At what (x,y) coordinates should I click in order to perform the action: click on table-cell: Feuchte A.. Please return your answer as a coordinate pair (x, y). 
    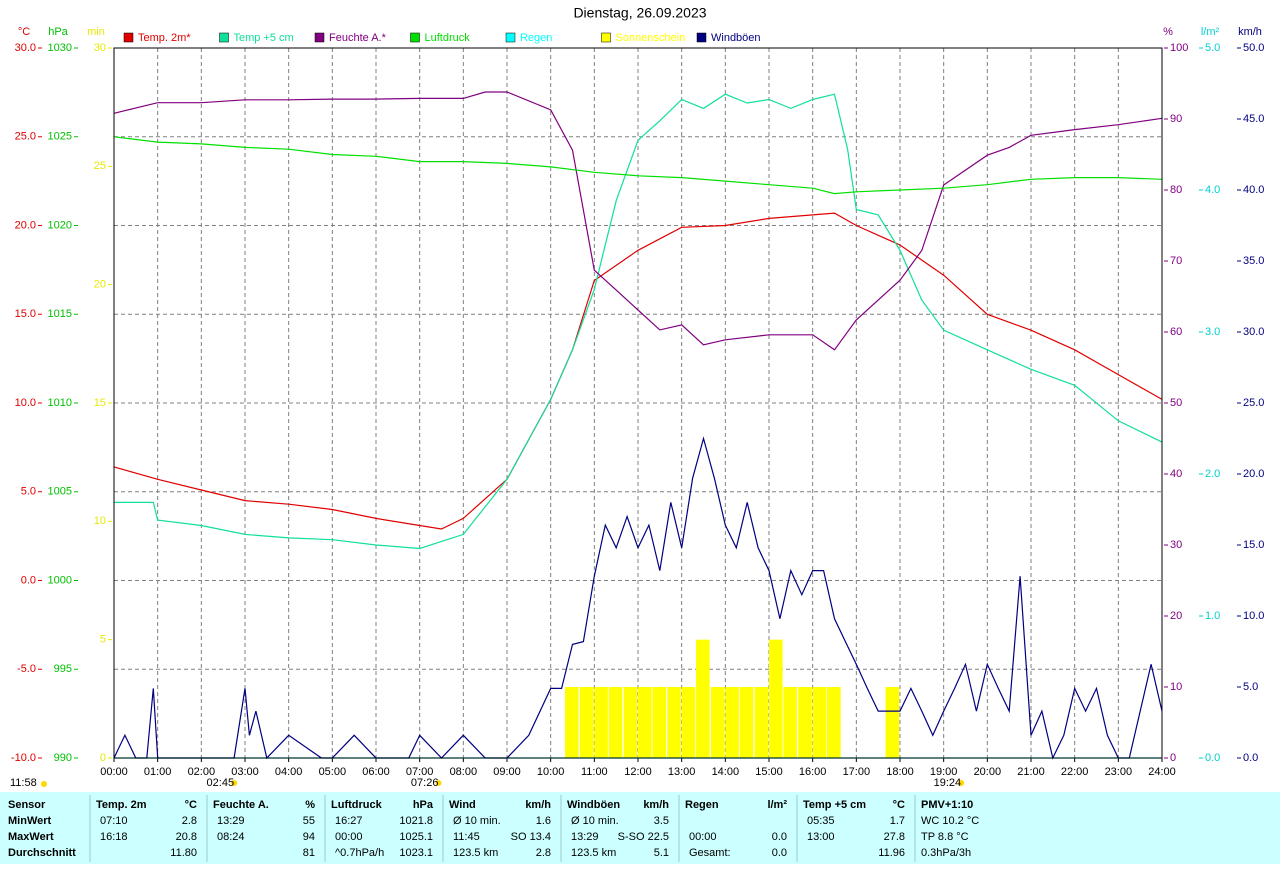
    Looking at the image, I should click on (241, 805).